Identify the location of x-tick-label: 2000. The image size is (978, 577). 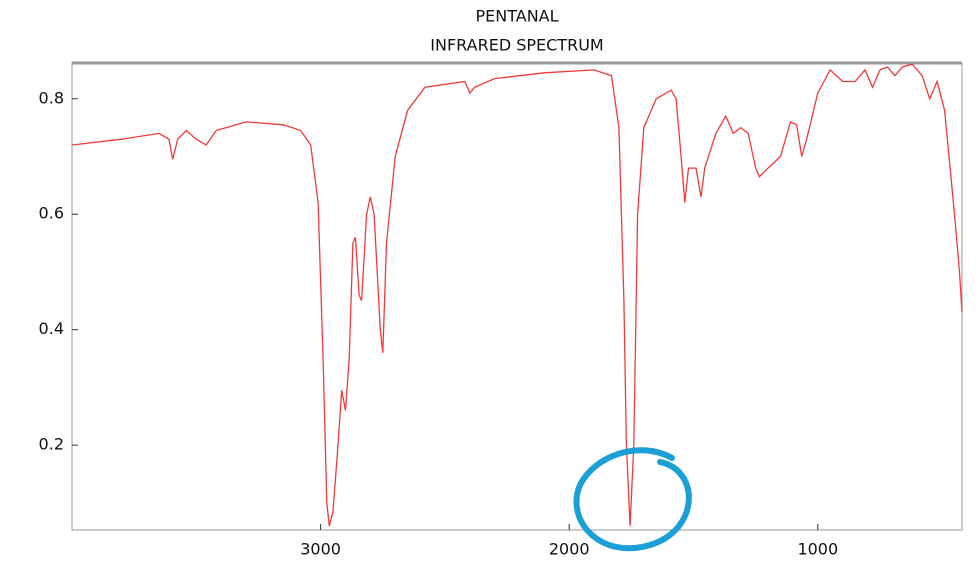
(569, 549).